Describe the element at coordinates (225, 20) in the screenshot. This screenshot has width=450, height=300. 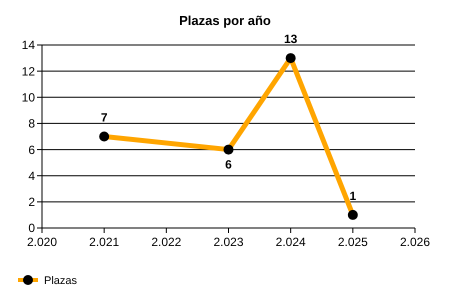
I see `chart-title: Plazas por año` at that location.